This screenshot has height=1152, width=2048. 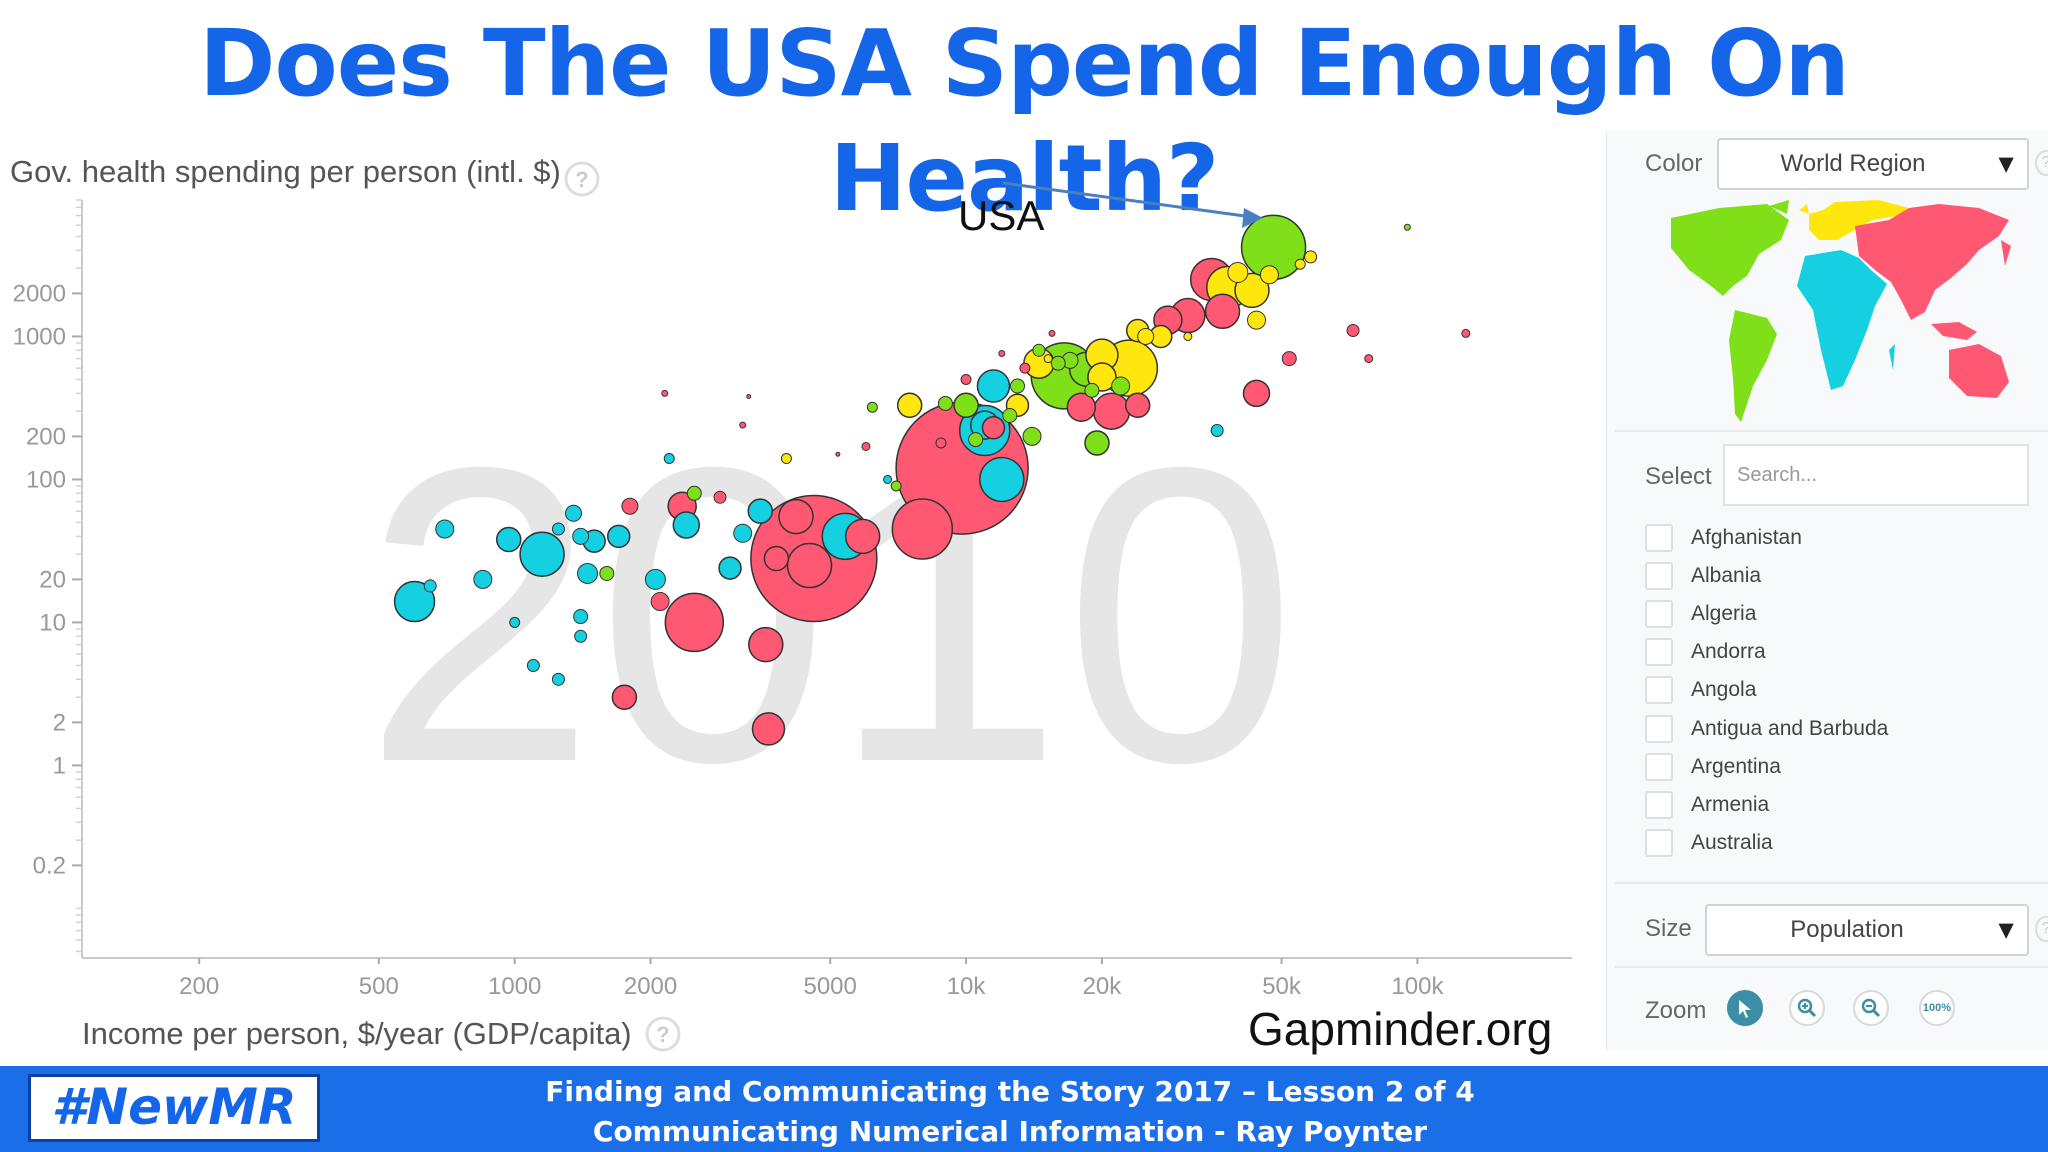 What do you see at coordinates (1730, 311) in the screenshot?
I see `map-americas` at bounding box center [1730, 311].